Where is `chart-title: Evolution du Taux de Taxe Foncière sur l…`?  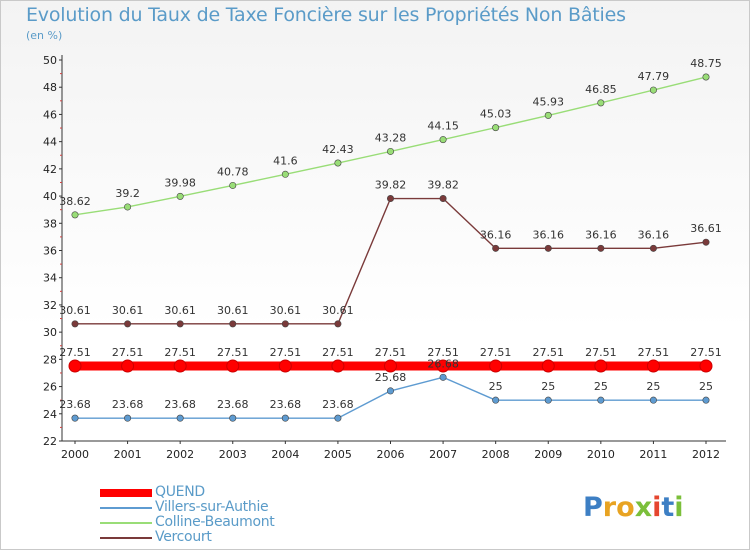 chart-title: Evolution du Taux de Taxe Foncière sur l… is located at coordinates (326, 15).